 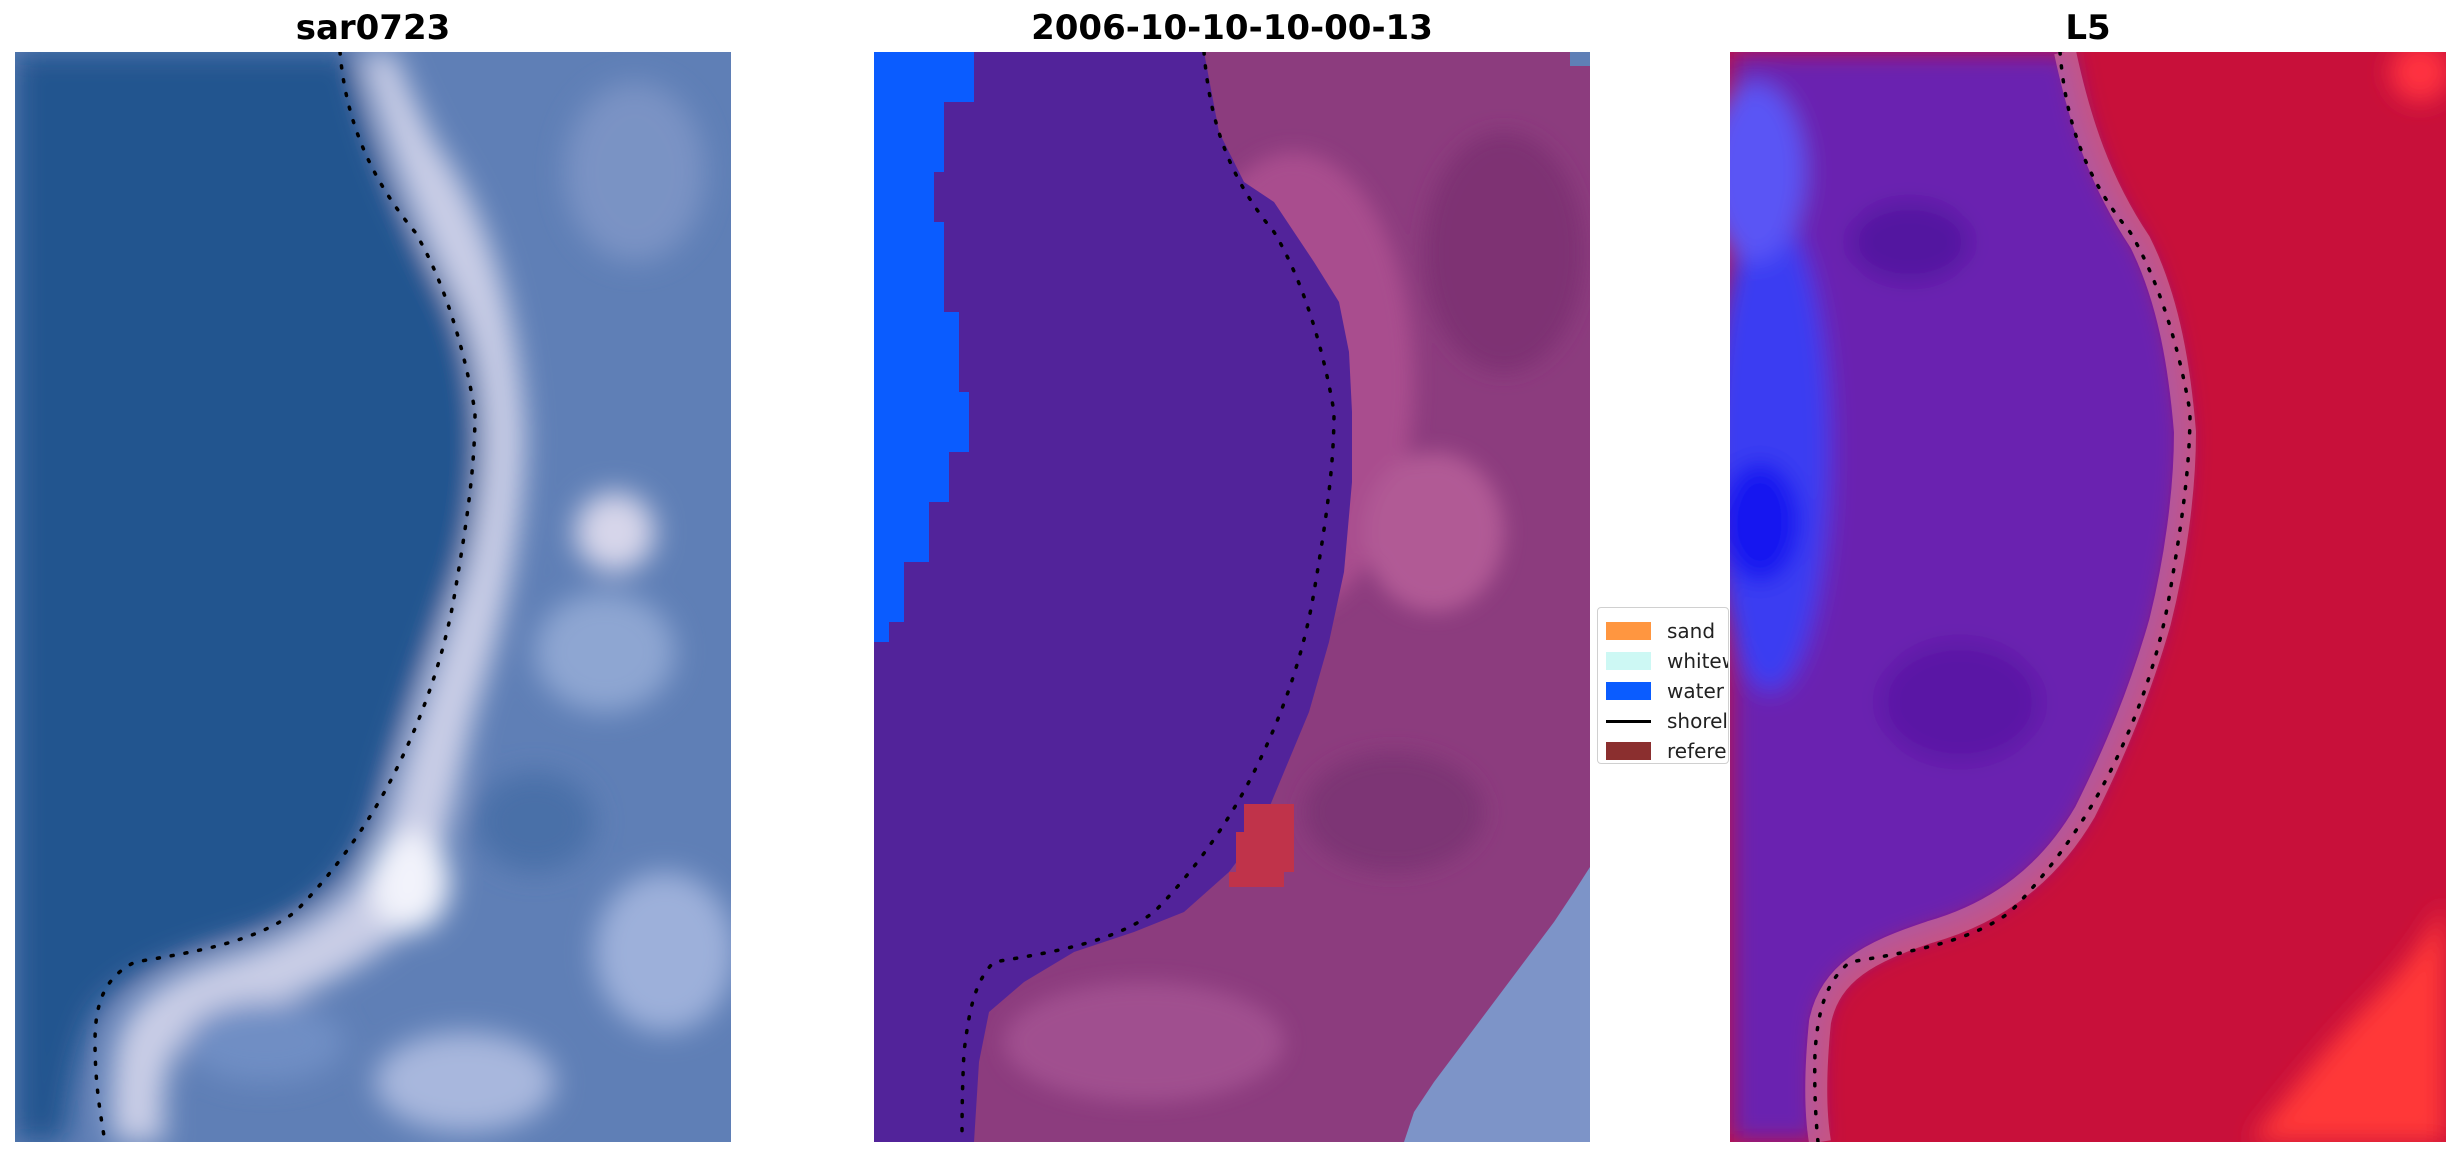 I want to click on reference-patch, so click(x=1261, y=845).